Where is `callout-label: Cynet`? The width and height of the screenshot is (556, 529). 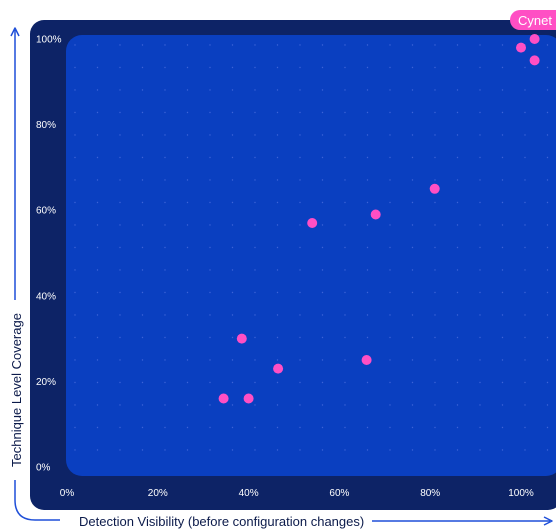
callout-label: Cynet is located at coordinates (535, 20).